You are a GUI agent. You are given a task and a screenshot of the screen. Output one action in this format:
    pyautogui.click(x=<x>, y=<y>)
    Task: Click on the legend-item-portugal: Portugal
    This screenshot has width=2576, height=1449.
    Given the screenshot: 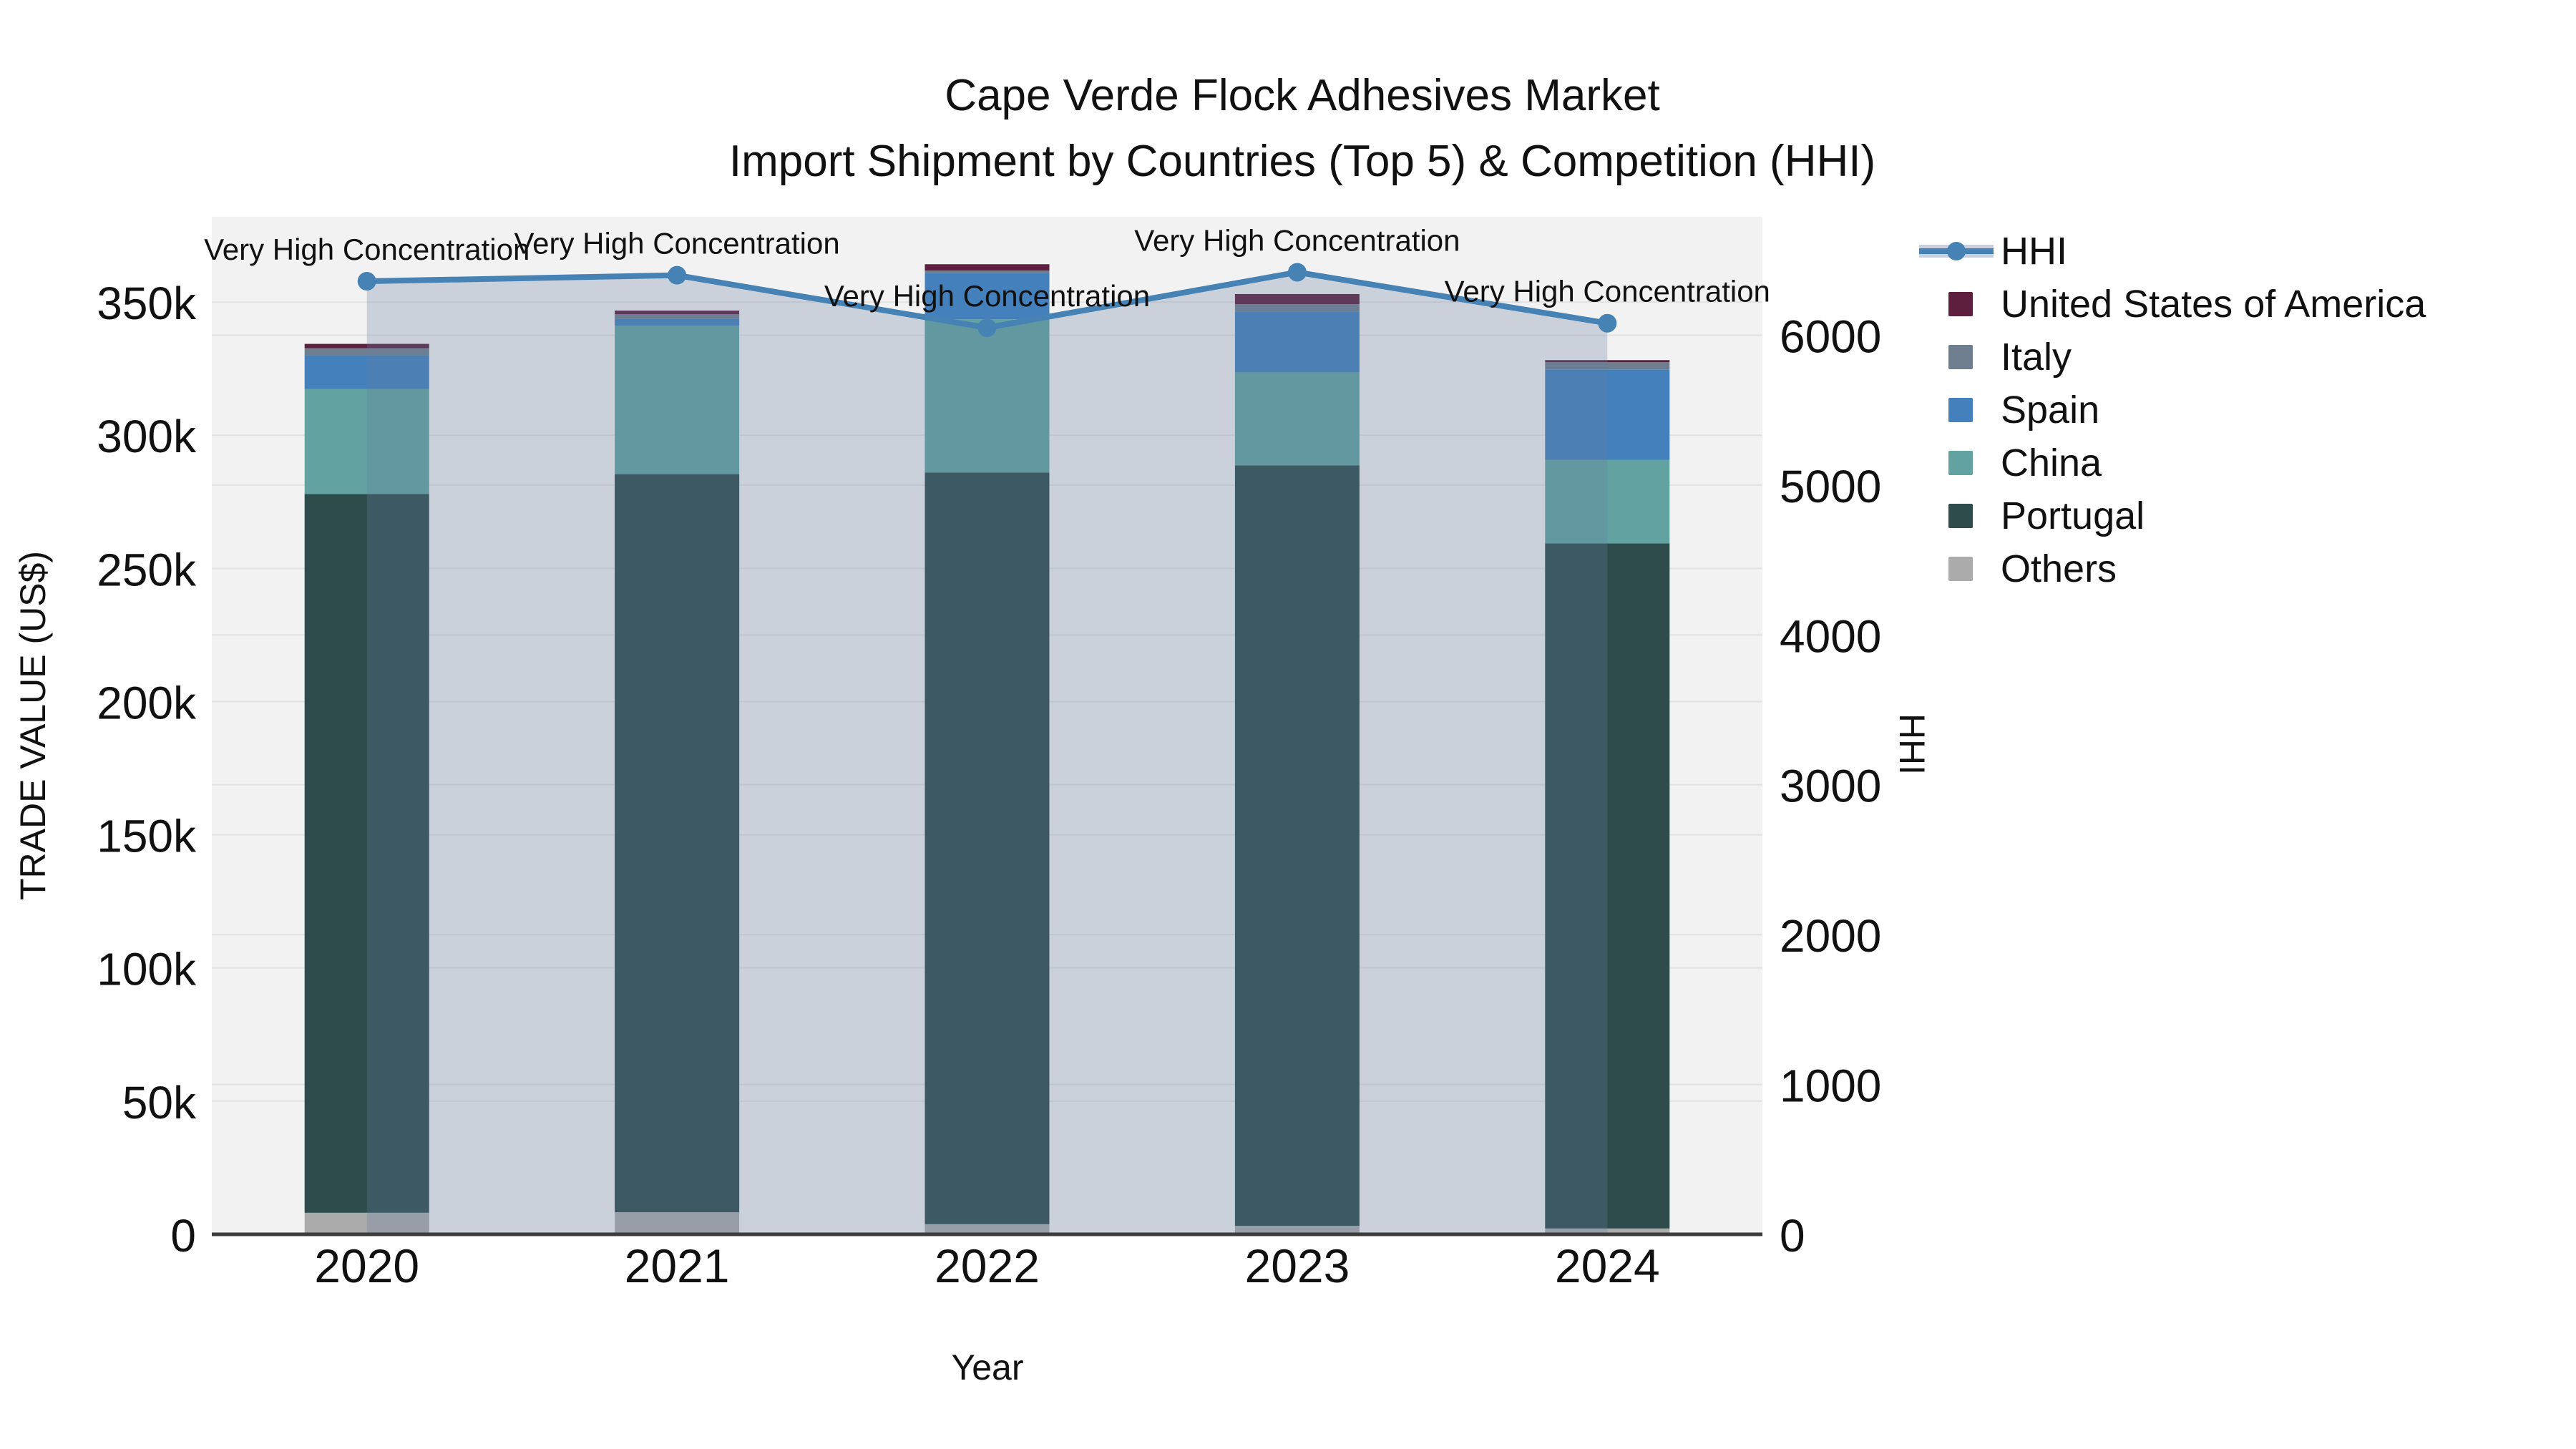 What is the action you would take?
    pyautogui.click(x=2179, y=515)
    